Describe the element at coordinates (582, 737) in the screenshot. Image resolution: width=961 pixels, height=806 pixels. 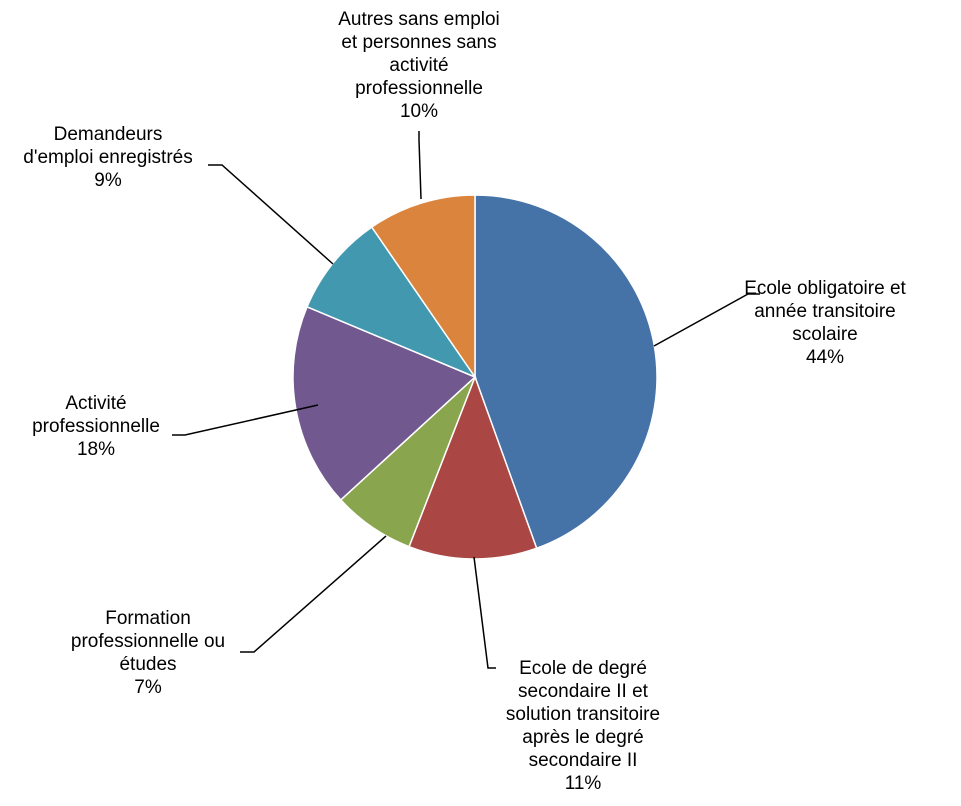
I see `slice-label-line: après le degré` at that location.